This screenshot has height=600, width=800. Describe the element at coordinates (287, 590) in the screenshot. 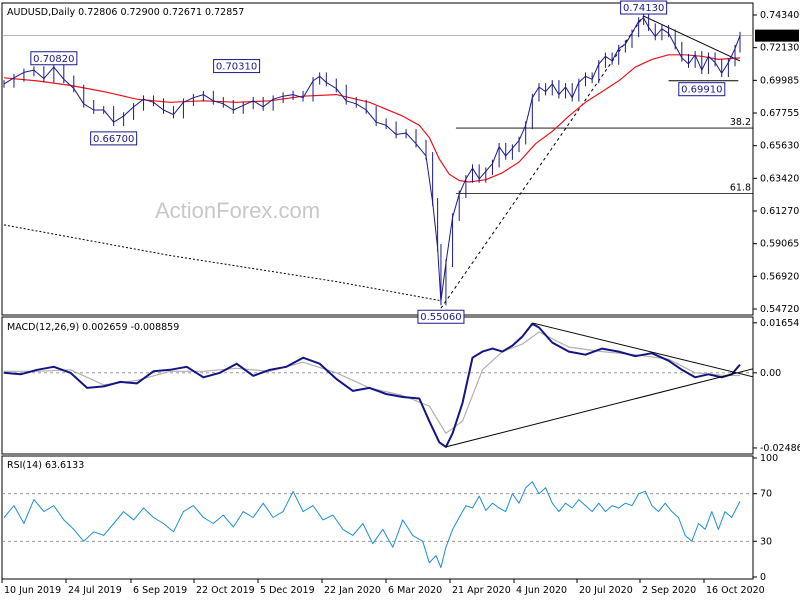

I see `x-tick-label: 5 Dec 2019` at that location.